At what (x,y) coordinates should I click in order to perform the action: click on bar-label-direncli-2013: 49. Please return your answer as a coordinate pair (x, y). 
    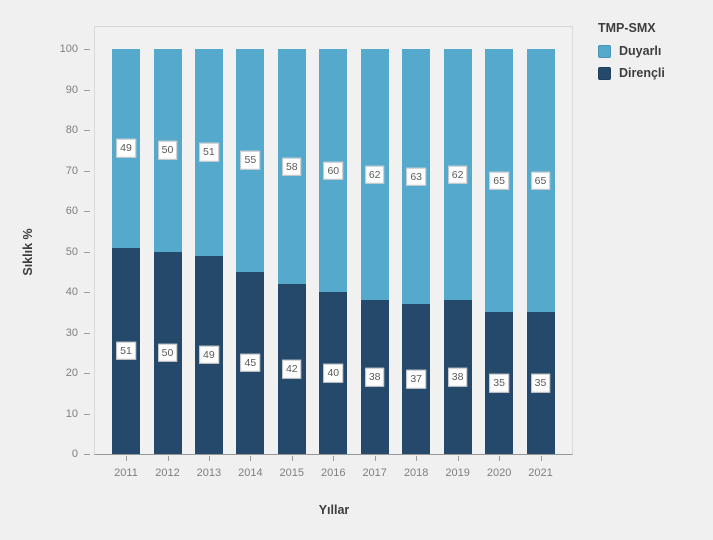
    Looking at the image, I should click on (209, 355).